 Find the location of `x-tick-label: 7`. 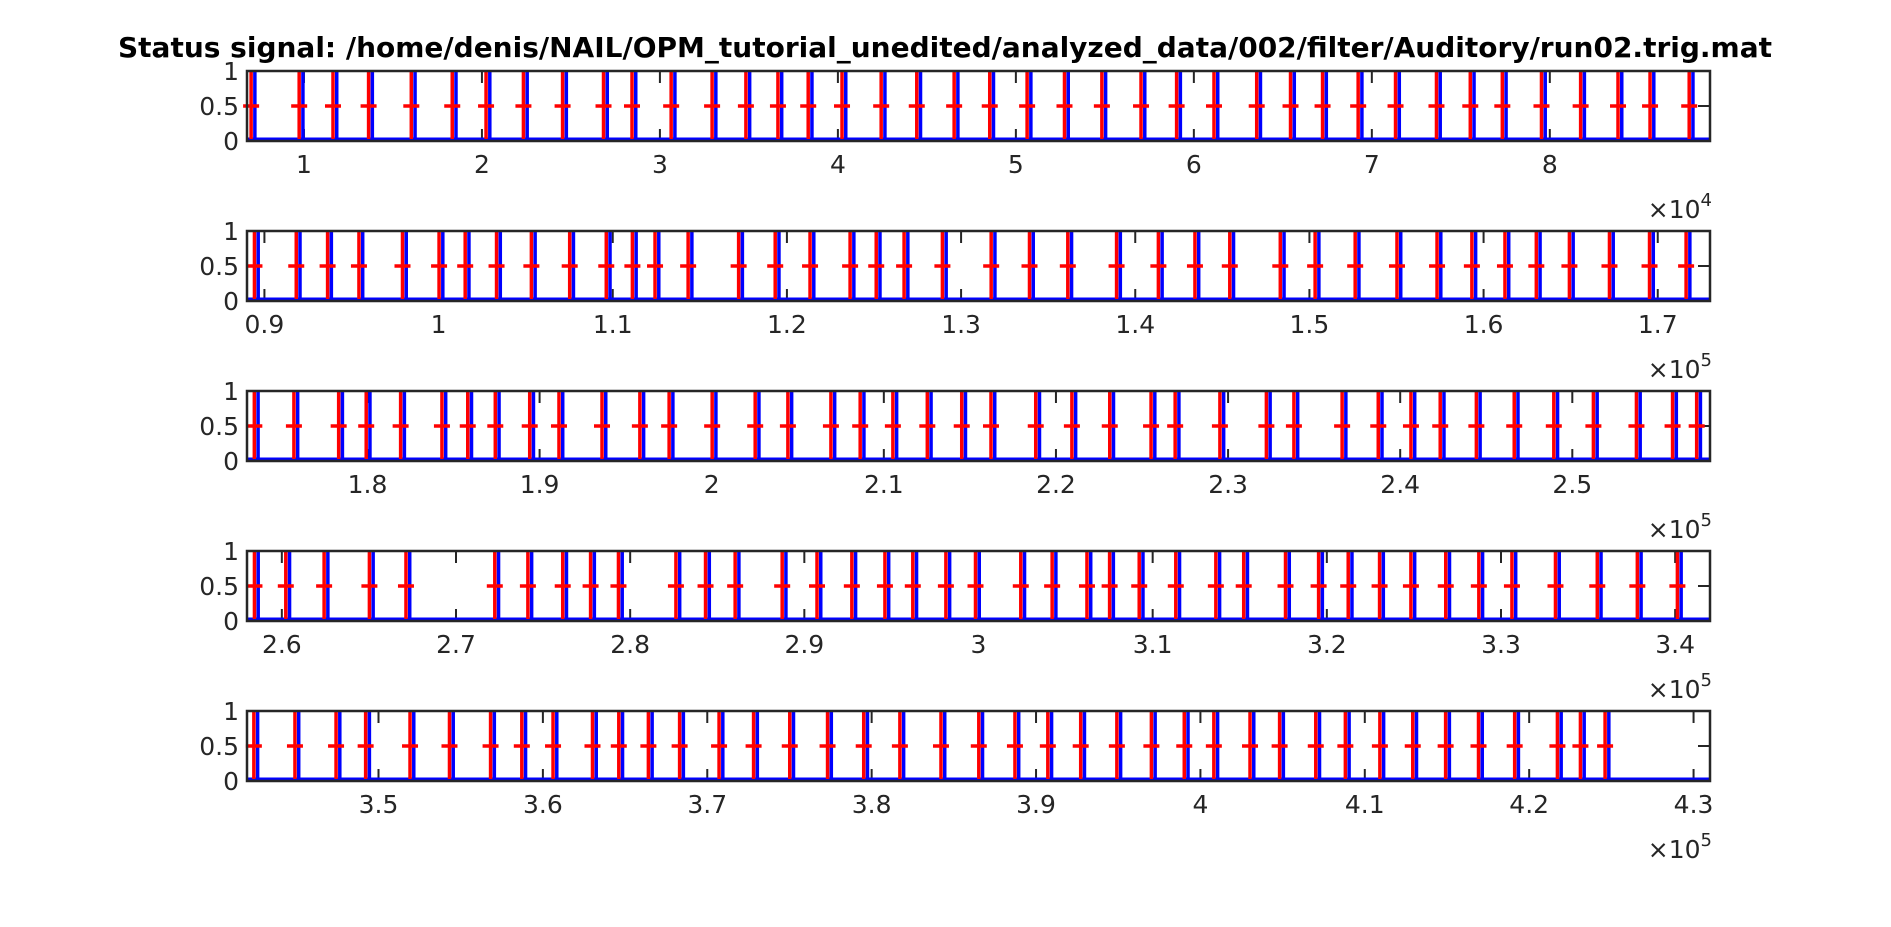

x-tick-label: 7 is located at coordinates (1372, 164).